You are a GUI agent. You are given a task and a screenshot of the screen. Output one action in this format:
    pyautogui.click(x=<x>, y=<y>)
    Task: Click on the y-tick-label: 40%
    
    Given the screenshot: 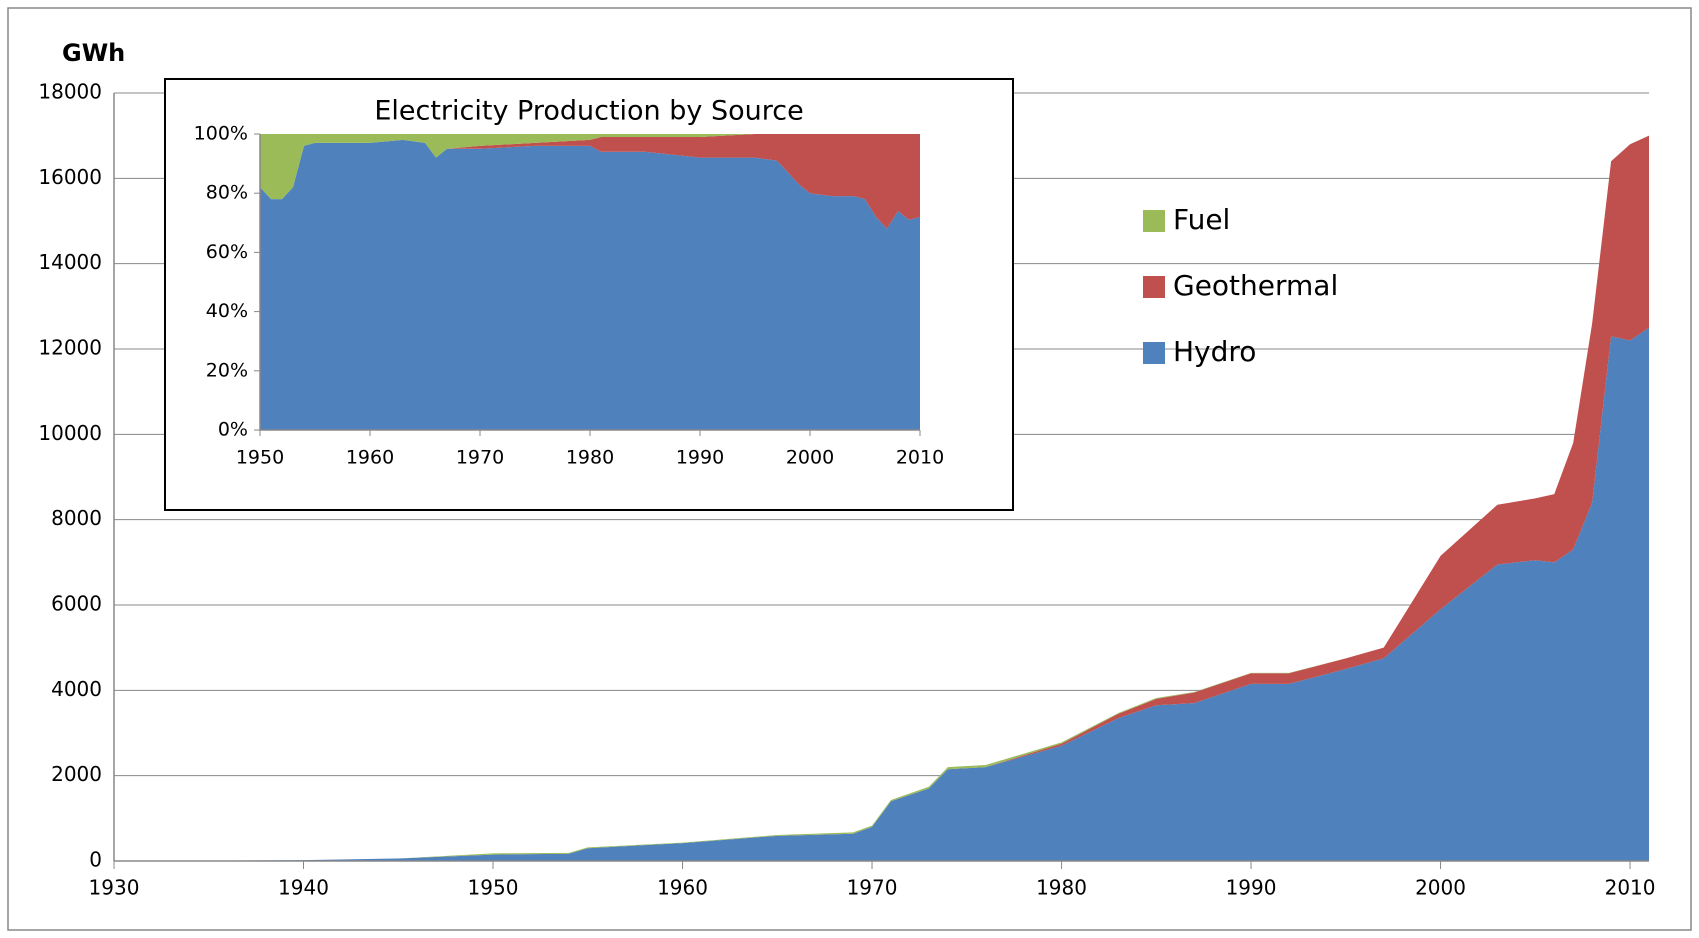 What is the action you would take?
    pyautogui.click(x=227, y=311)
    